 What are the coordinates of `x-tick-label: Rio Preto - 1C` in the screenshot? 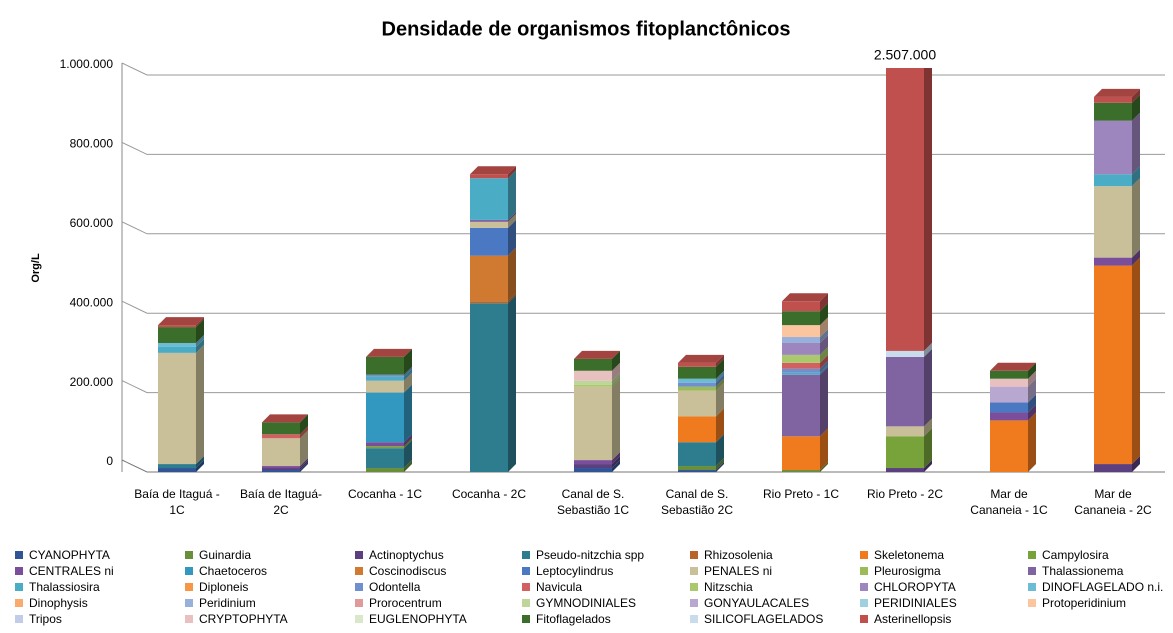 It's located at (801, 494).